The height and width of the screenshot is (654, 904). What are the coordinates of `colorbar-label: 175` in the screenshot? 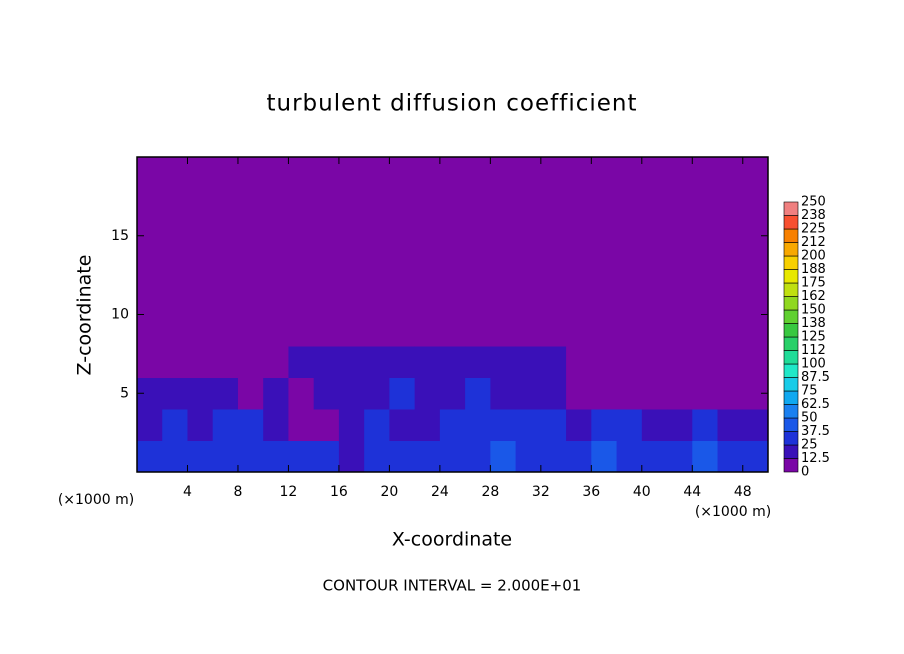 It's located at (813, 283).